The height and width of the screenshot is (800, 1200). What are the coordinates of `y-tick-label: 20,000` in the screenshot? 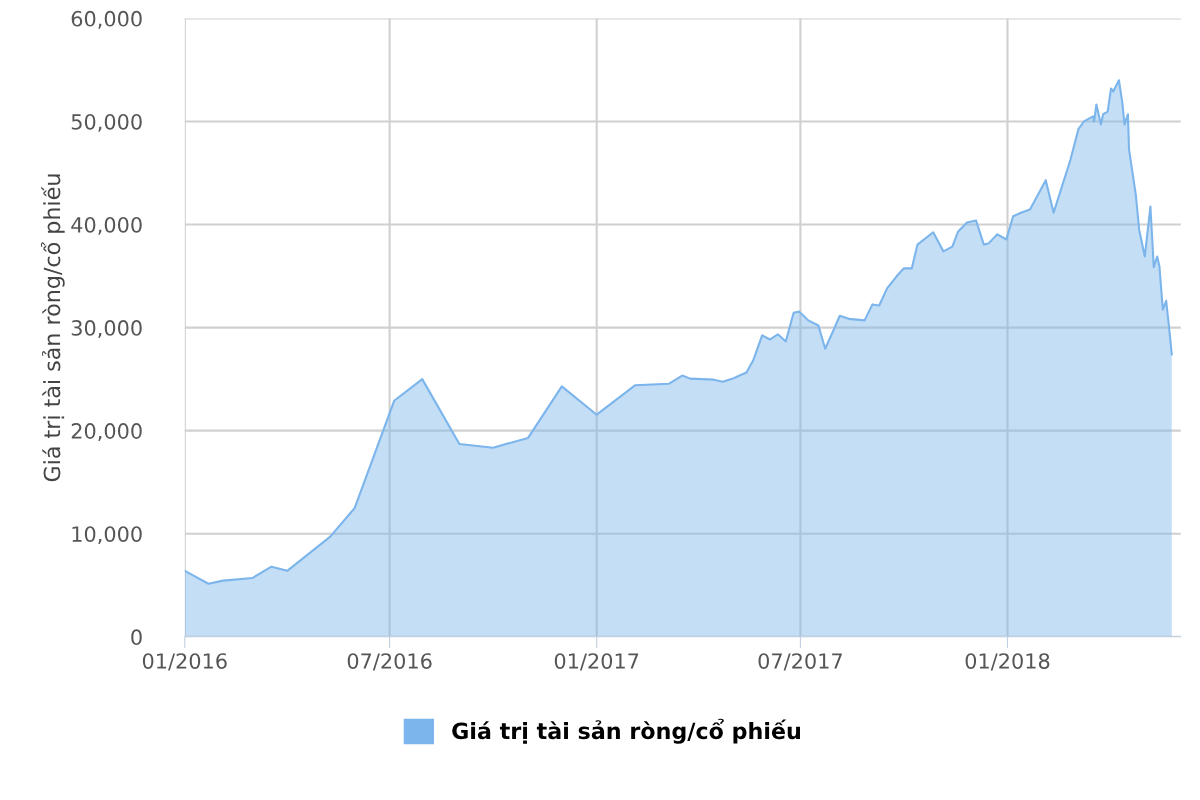 It's located at (106, 432).